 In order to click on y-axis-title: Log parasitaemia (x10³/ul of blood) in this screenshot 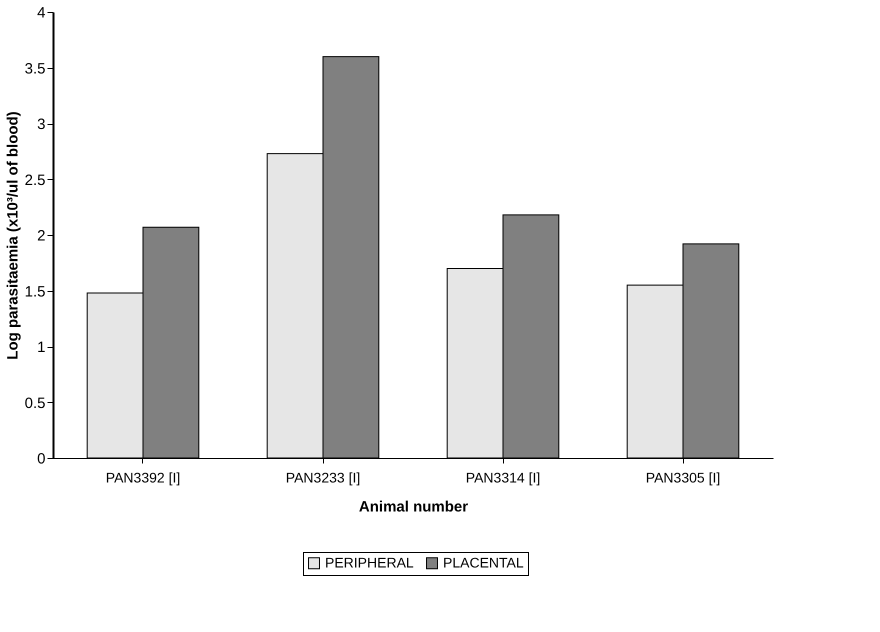, I will do `click(13, 235)`.